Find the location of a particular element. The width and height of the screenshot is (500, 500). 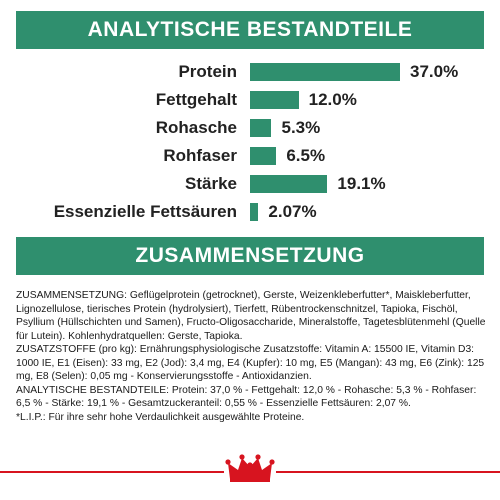

chart-value-label: 6.5% is located at coordinates (306, 155).